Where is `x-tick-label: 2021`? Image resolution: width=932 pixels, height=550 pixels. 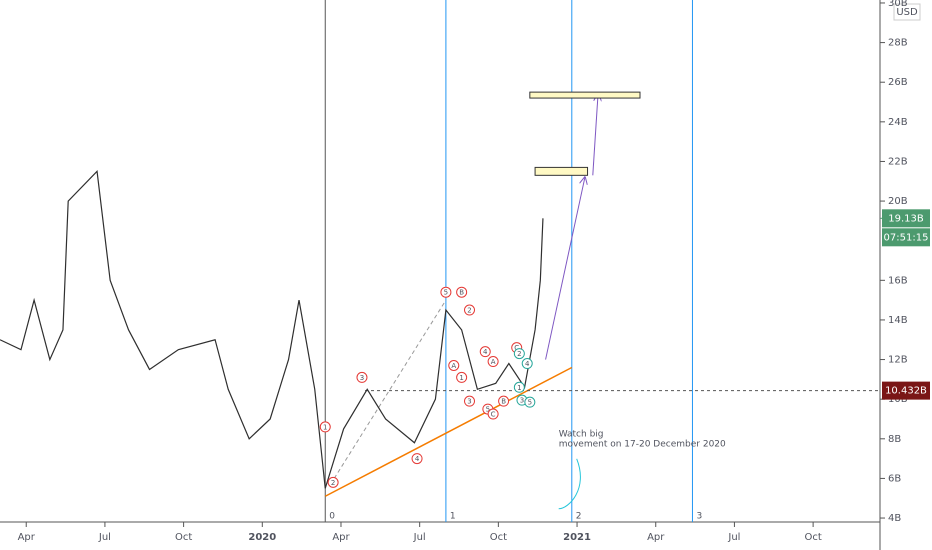
x-tick-label: 2021 is located at coordinates (577, 537).